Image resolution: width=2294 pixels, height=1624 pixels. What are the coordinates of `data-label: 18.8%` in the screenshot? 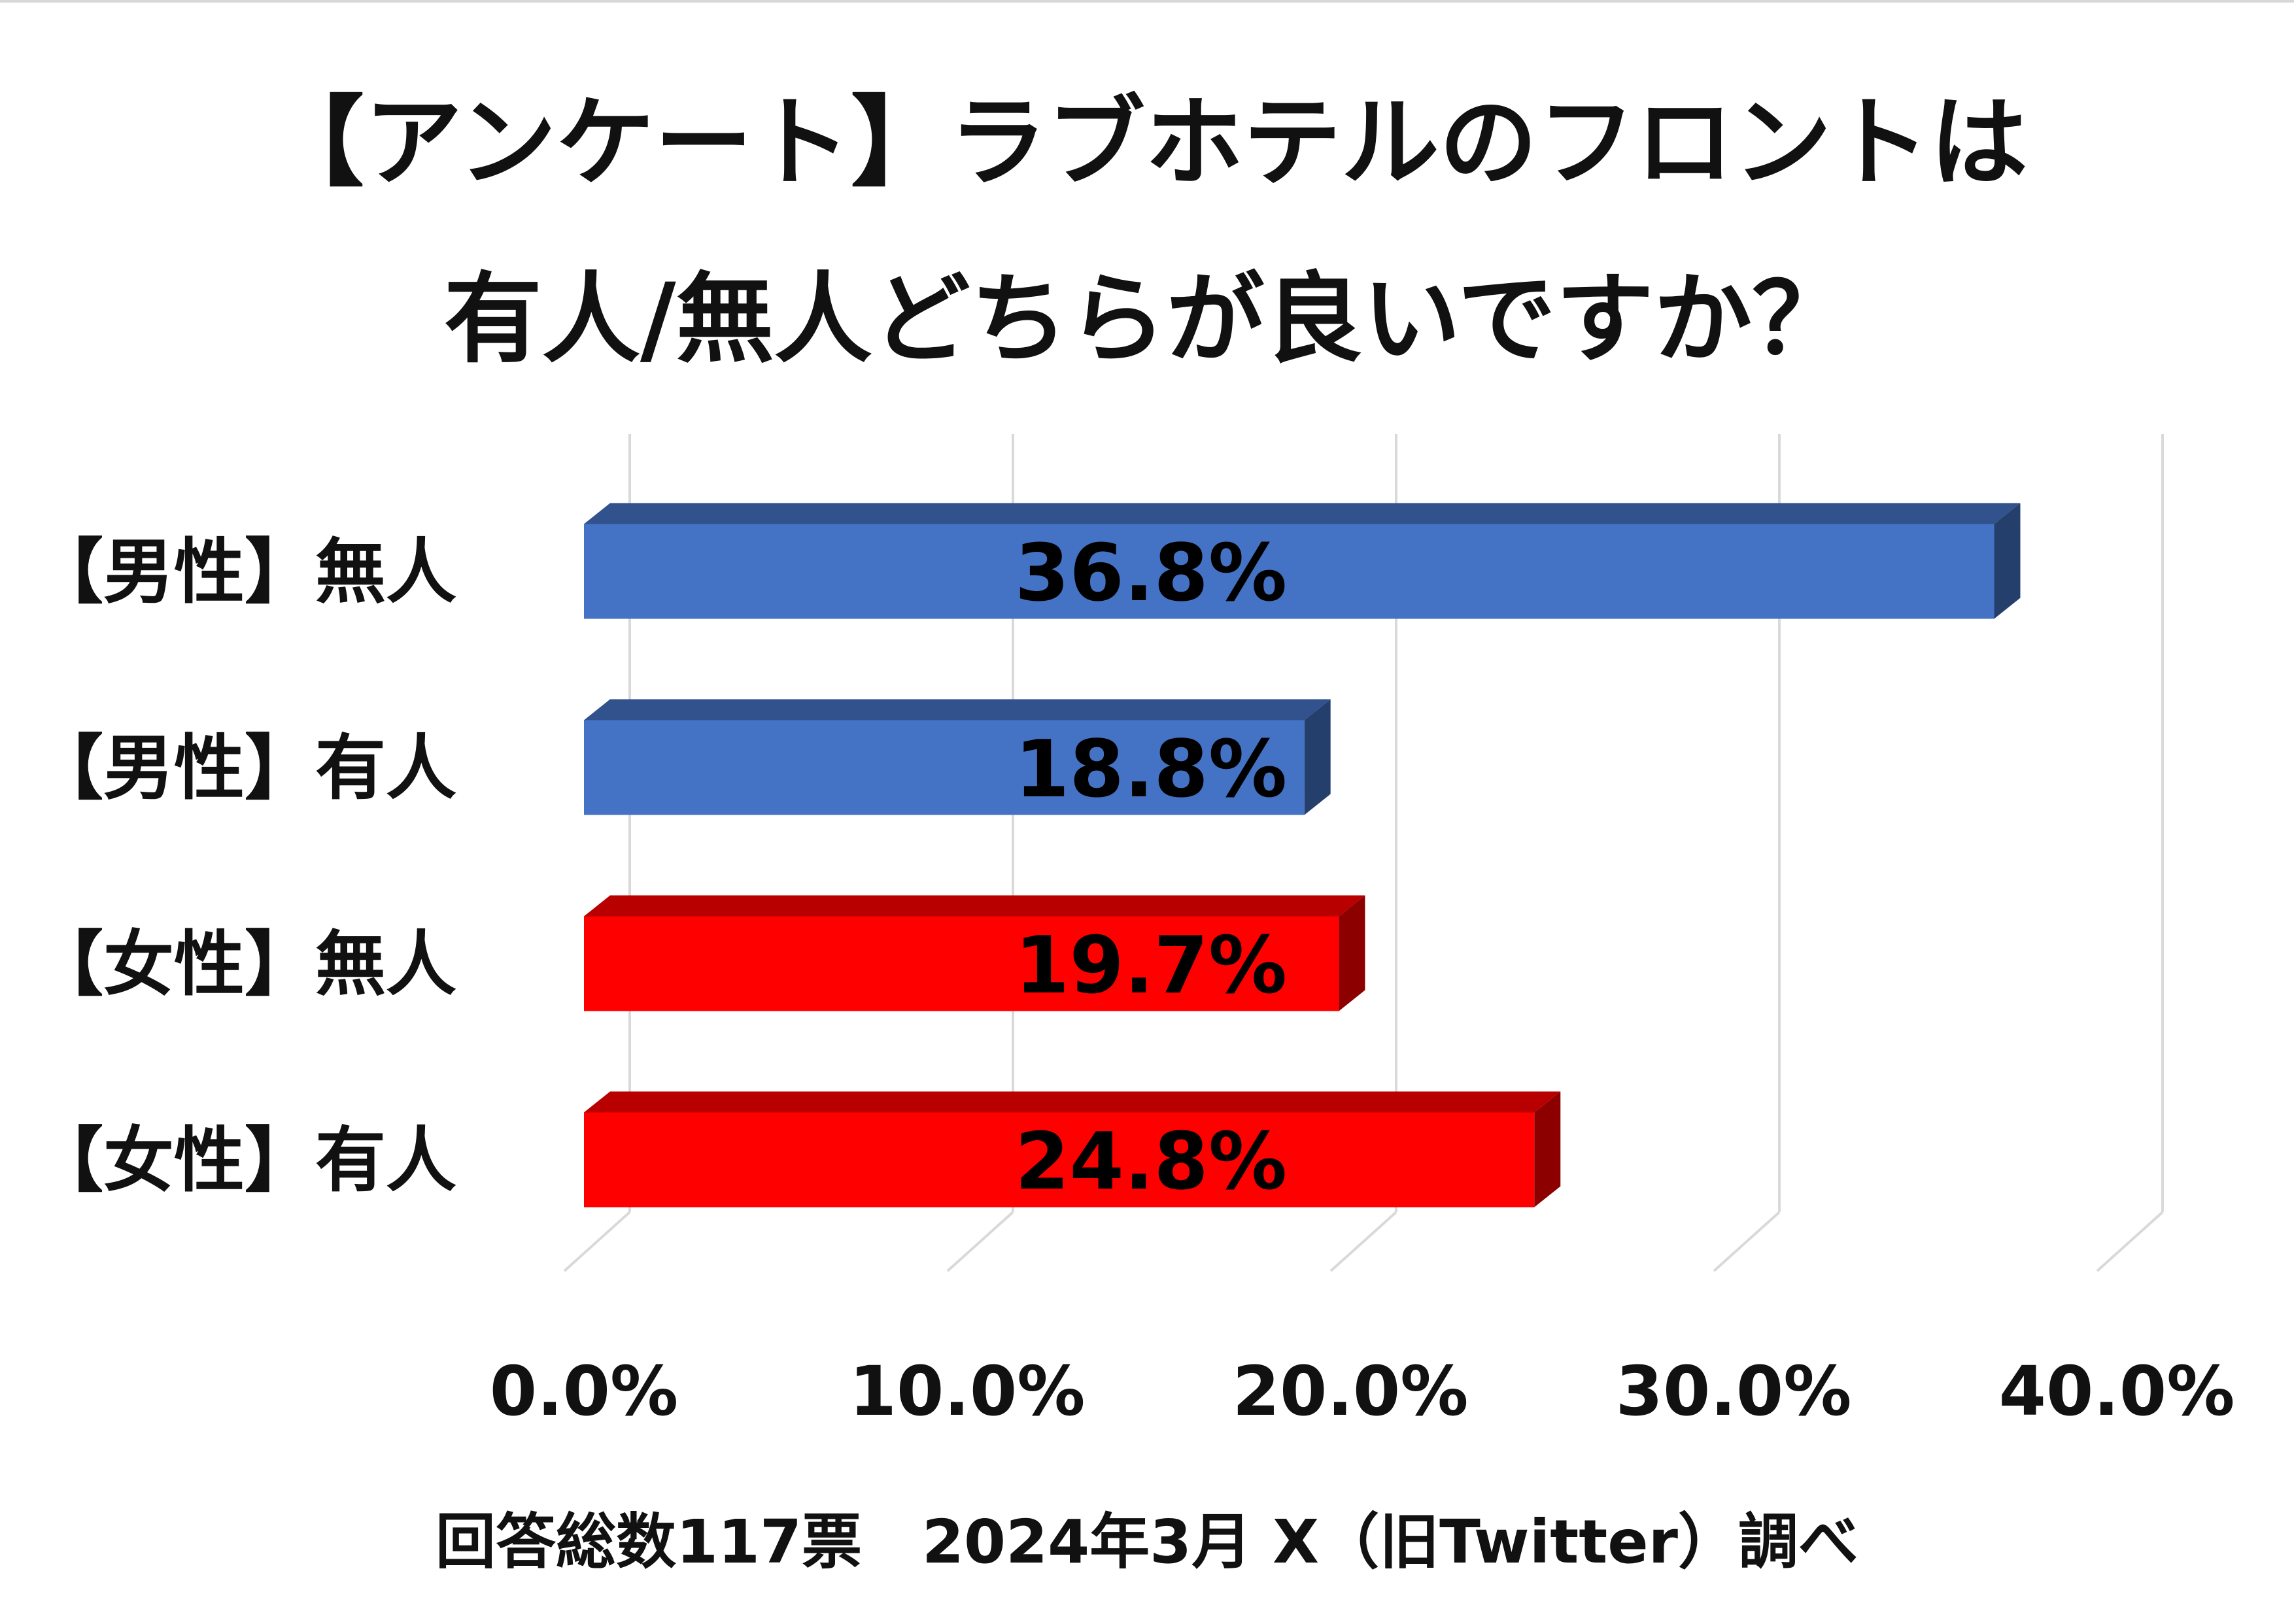 It's located at (1151, 769).